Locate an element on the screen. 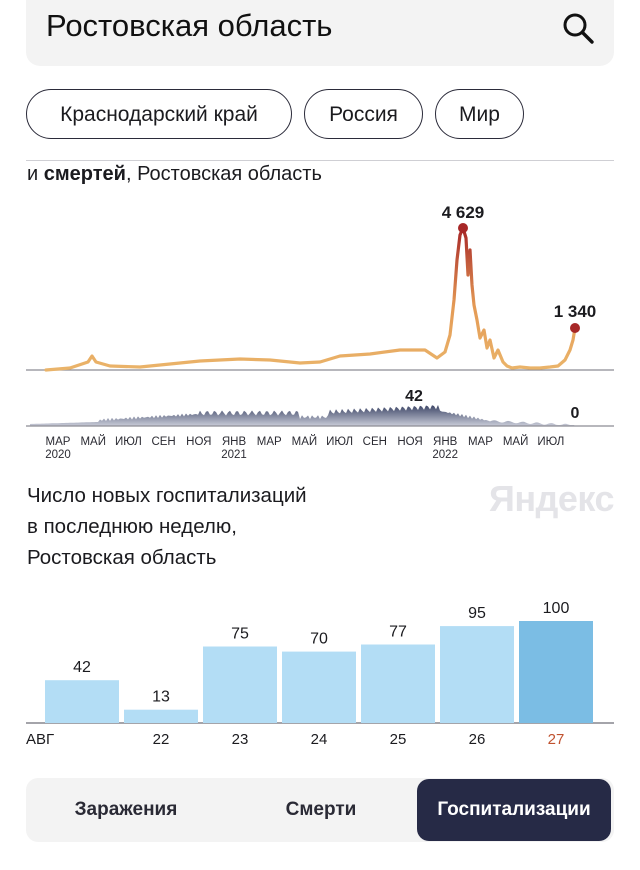 This screenshot has width=640, height=870. bar-category-label: 25 is located at coordinates (398, 739).